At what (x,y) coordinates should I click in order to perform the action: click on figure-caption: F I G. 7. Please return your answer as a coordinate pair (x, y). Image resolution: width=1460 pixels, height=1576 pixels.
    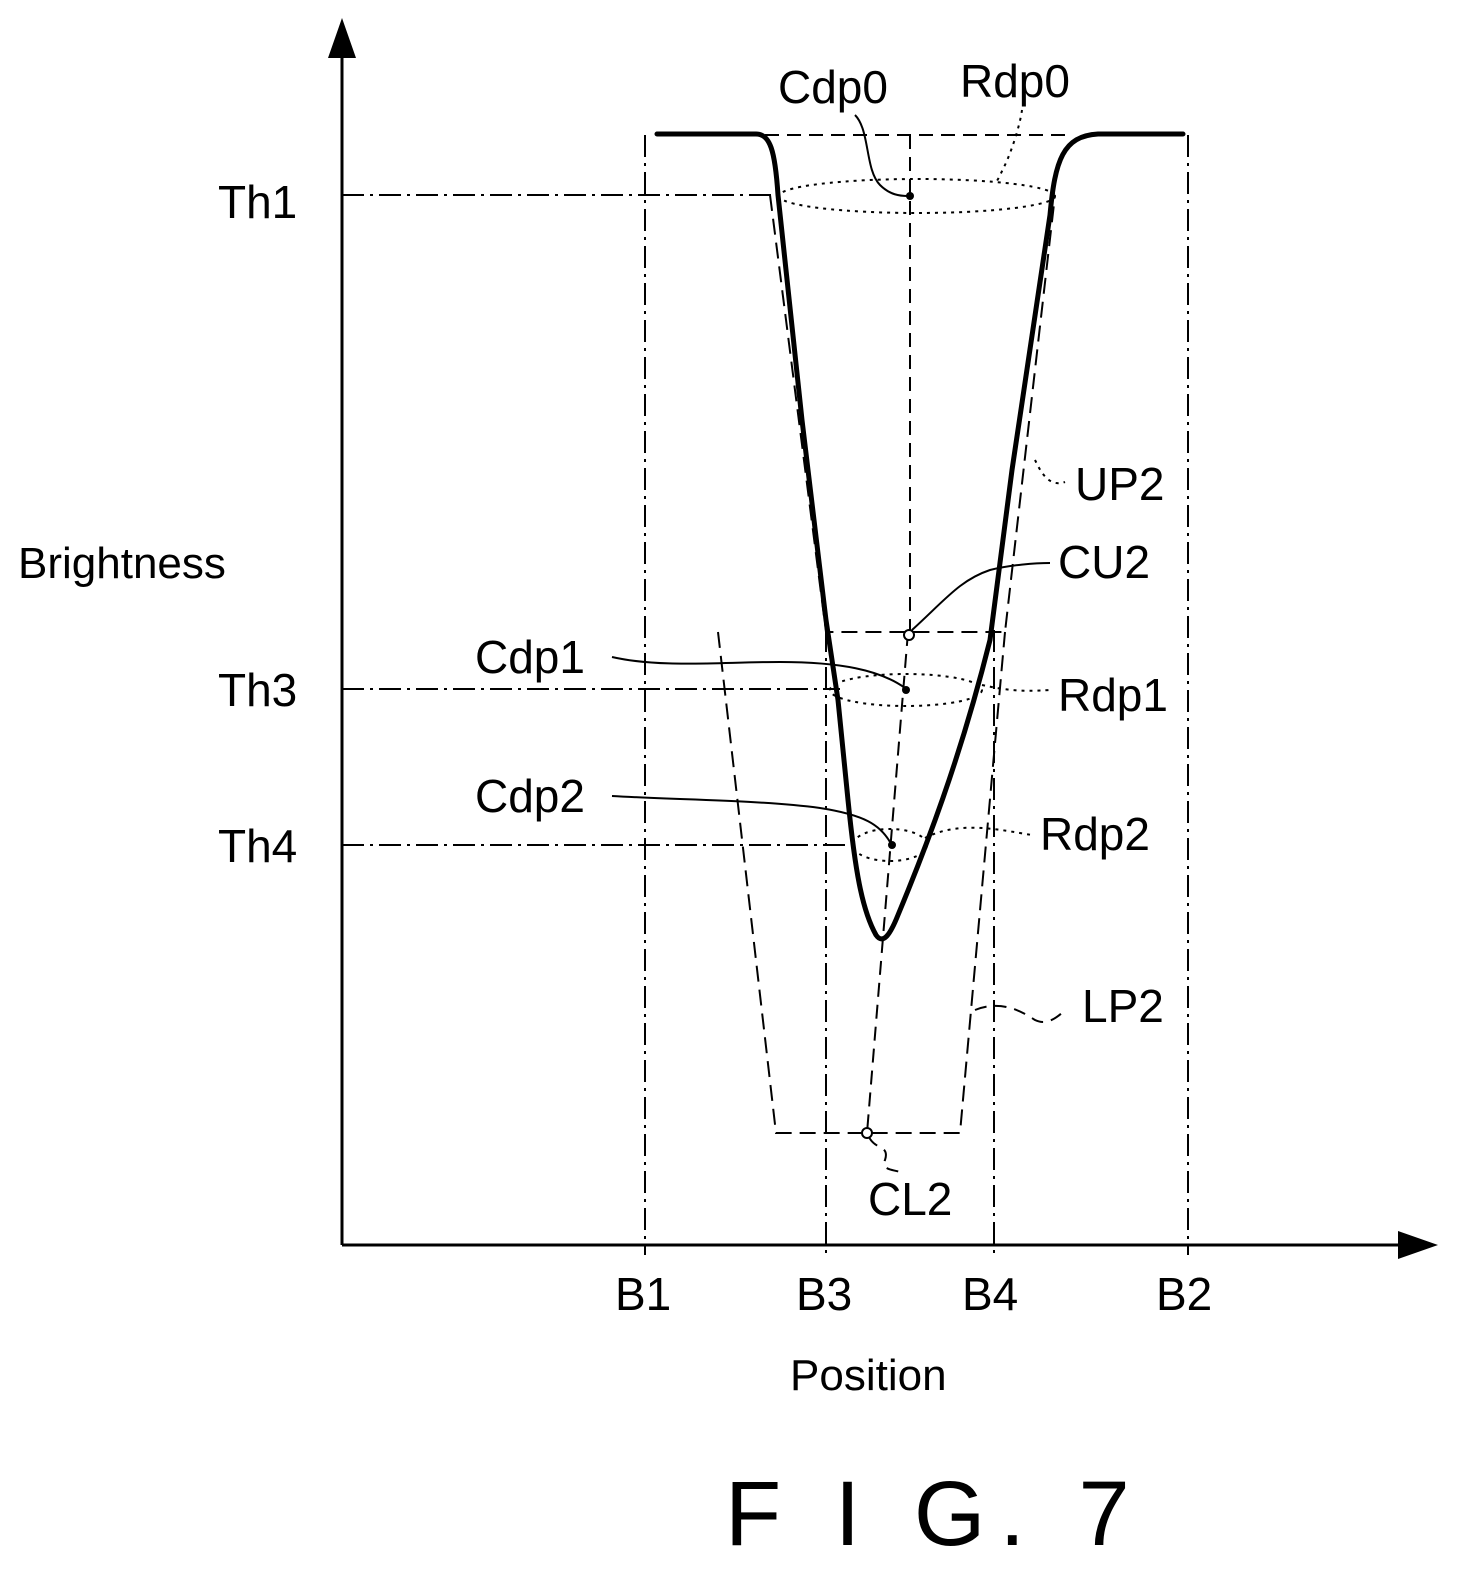
    Looking at the image, I should click on (934, 1514).